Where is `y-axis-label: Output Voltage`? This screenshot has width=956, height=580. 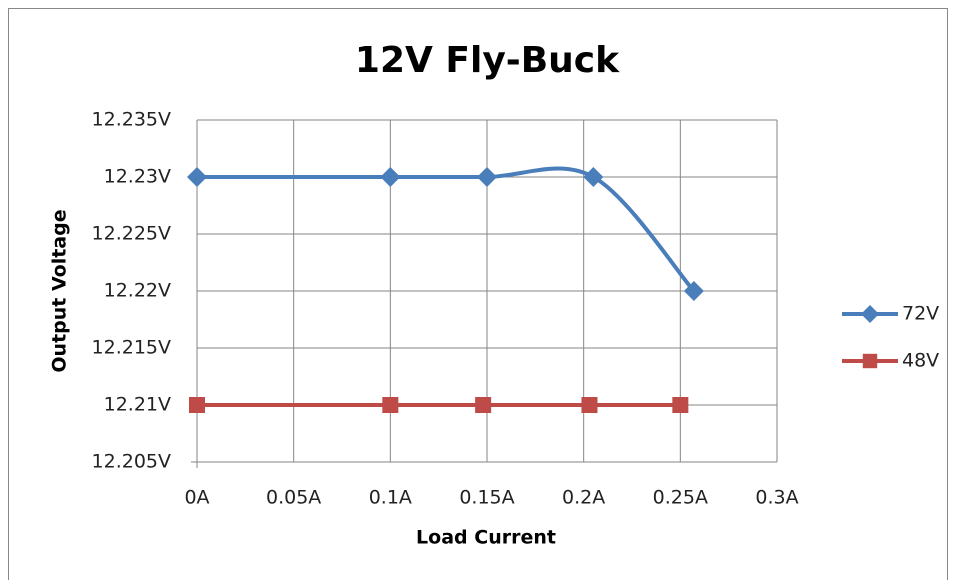 y-axis-label: Output Voltage is located at coordinates (60, 290).